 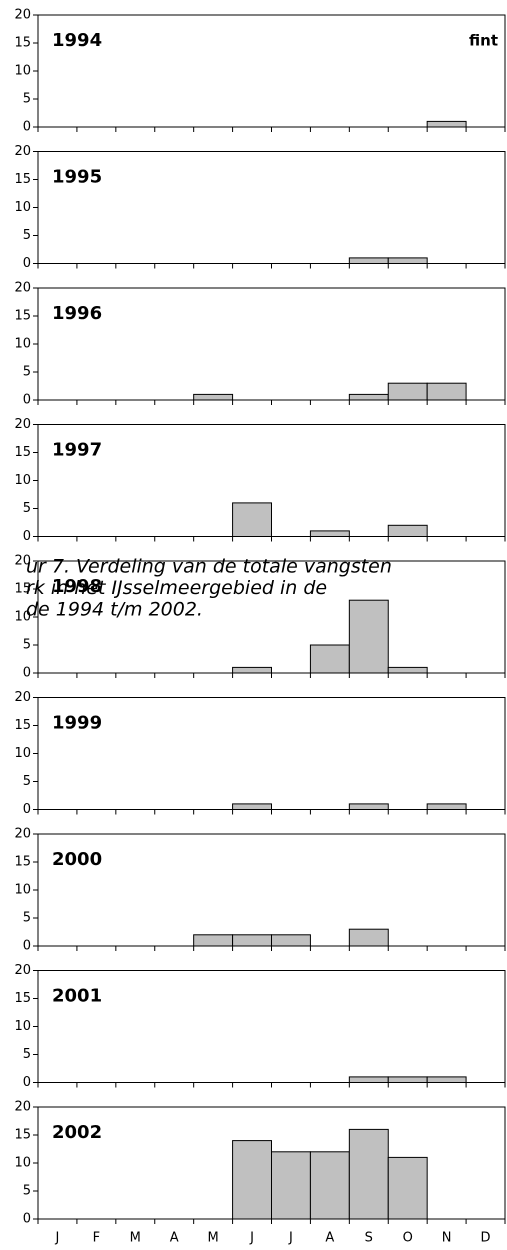 What do you see at coordinates (77, 586) in the screenshot?
I see `panel-title: 1998` at bounding box center [77, 586].